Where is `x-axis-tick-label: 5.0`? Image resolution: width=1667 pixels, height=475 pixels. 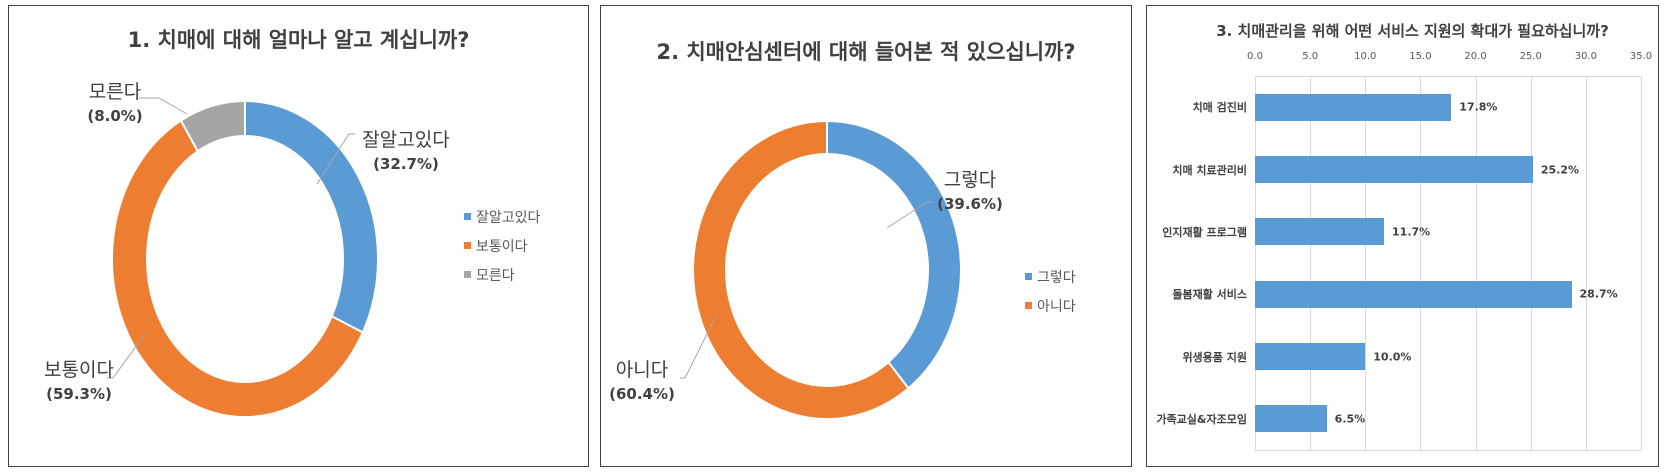
x-axis-tick-label: 5.0 is located at coordinates (1310, 56).